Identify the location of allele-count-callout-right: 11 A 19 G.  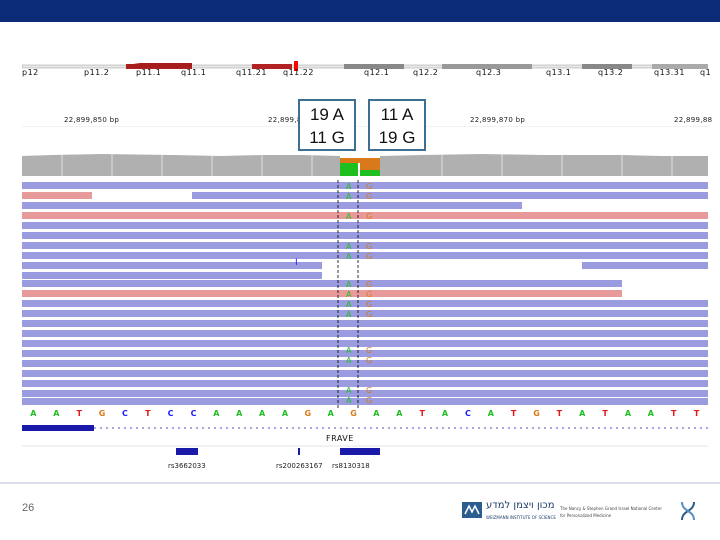
(397, 125).